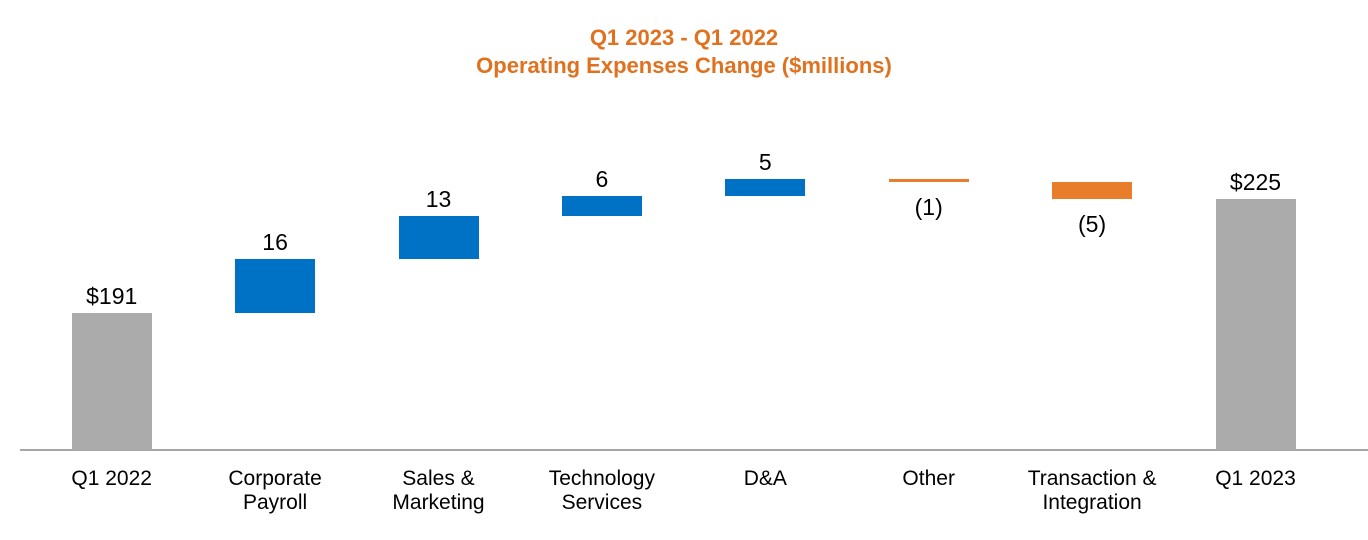 The image size is (1368, 540). What do you see at coordinates (275, 286) in the screenshot?
I see `bar-corporate-payroll` at bounding box center [275, 286].